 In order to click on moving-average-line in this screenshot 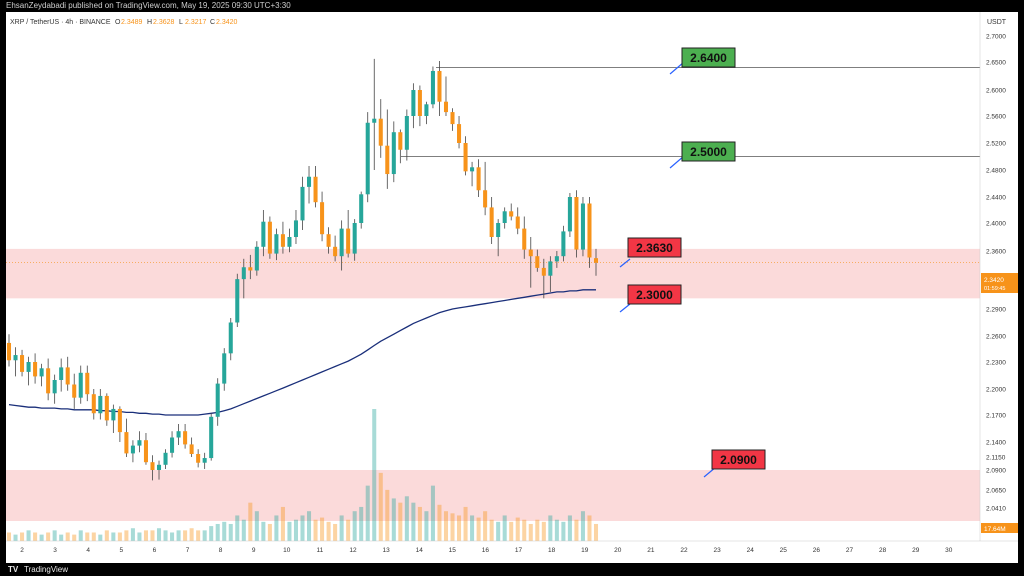, I will do `click(302, 352)`.